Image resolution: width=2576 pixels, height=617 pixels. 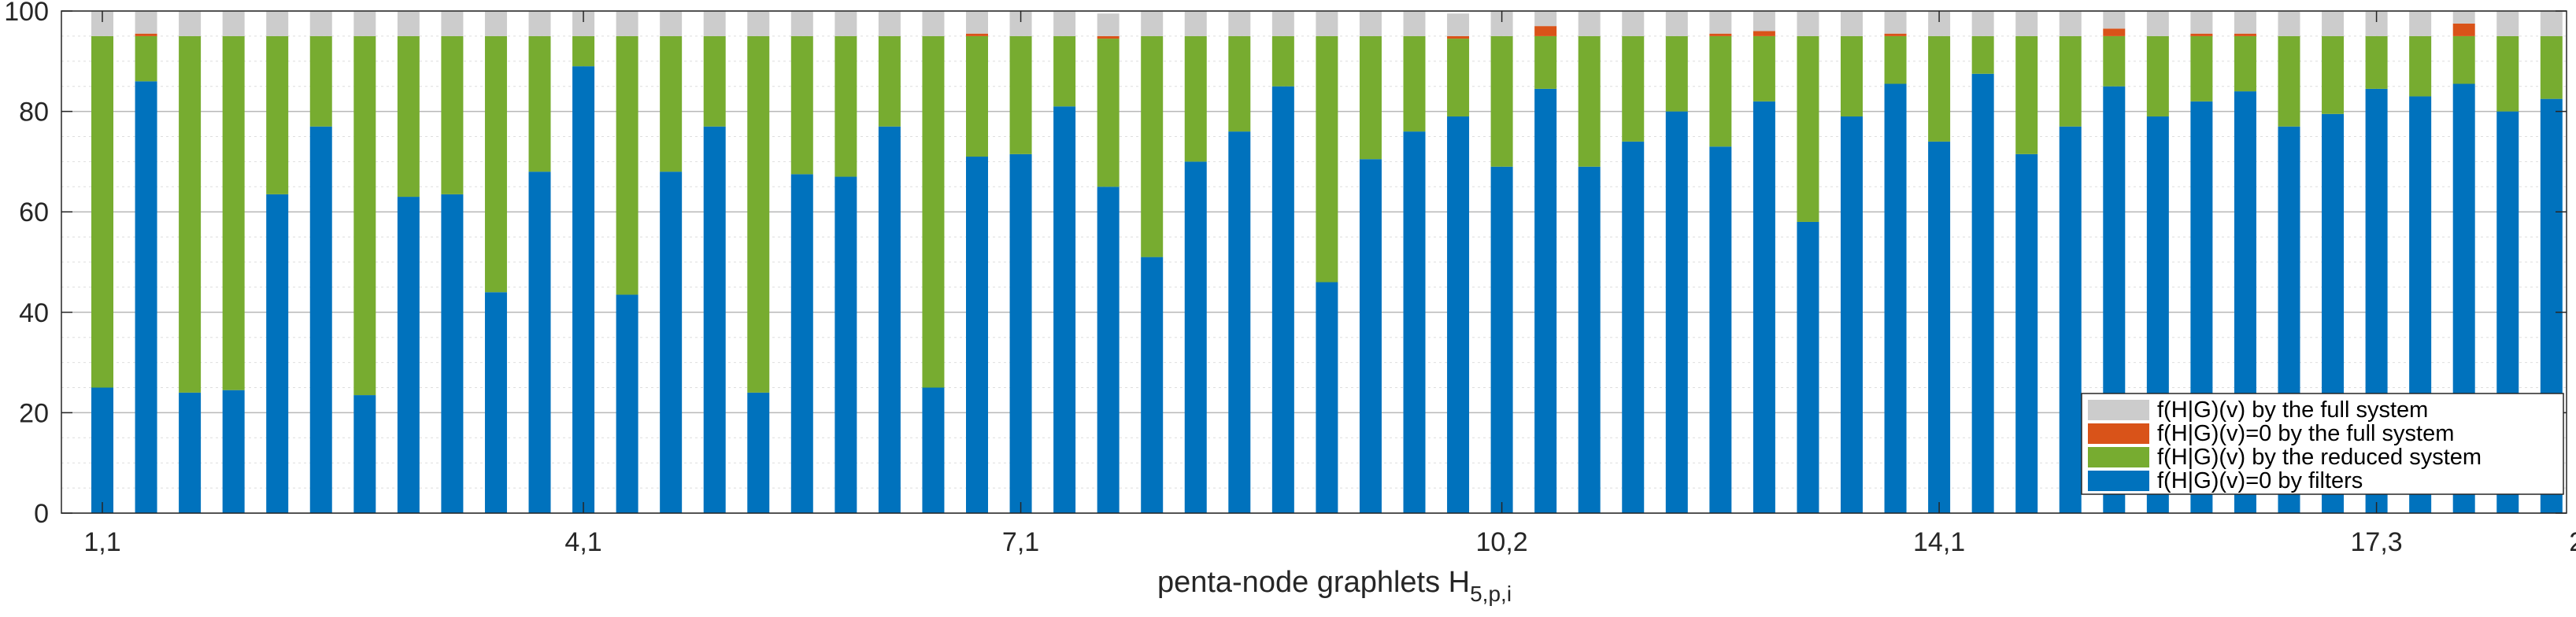 I want to click on legend-box, so click(x=2322, y=444).